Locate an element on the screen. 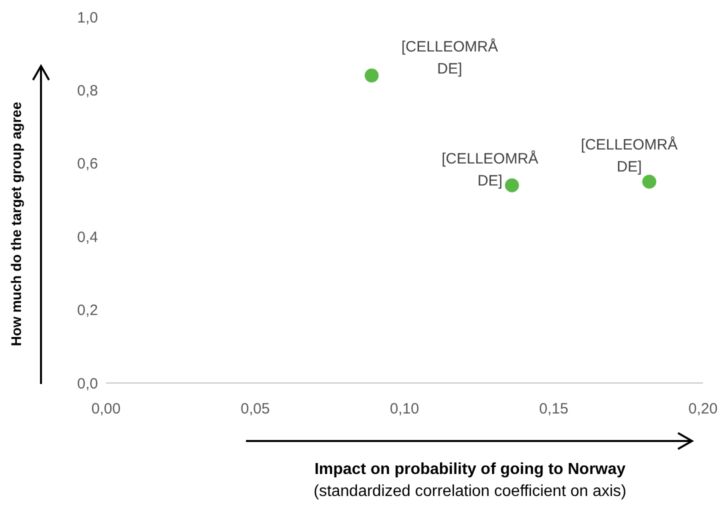 The height and width of the screenshot is (507, 722). x-tick-label: 0,00 is located at coordinates (106, 409).